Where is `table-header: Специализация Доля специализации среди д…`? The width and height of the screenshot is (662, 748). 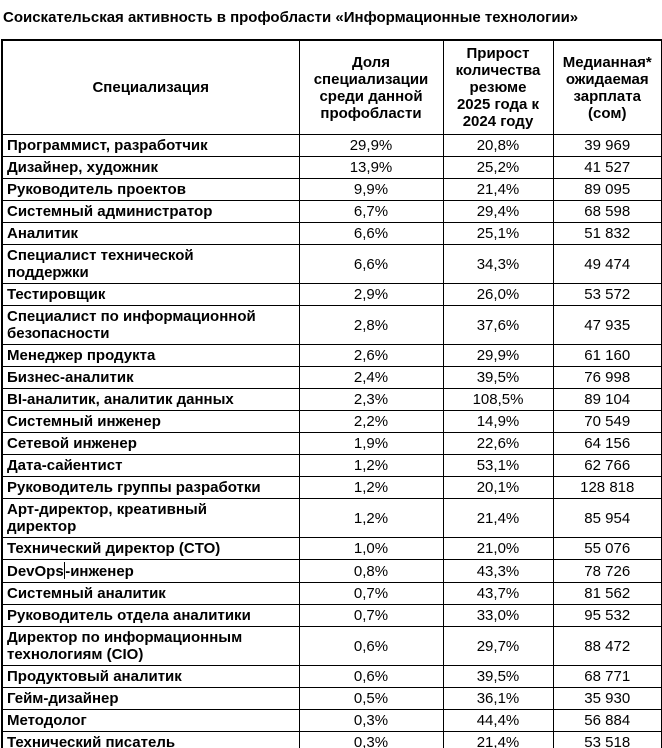 table-header: Специализация Доля специализации среди д… is located at coordinates (331, 87).